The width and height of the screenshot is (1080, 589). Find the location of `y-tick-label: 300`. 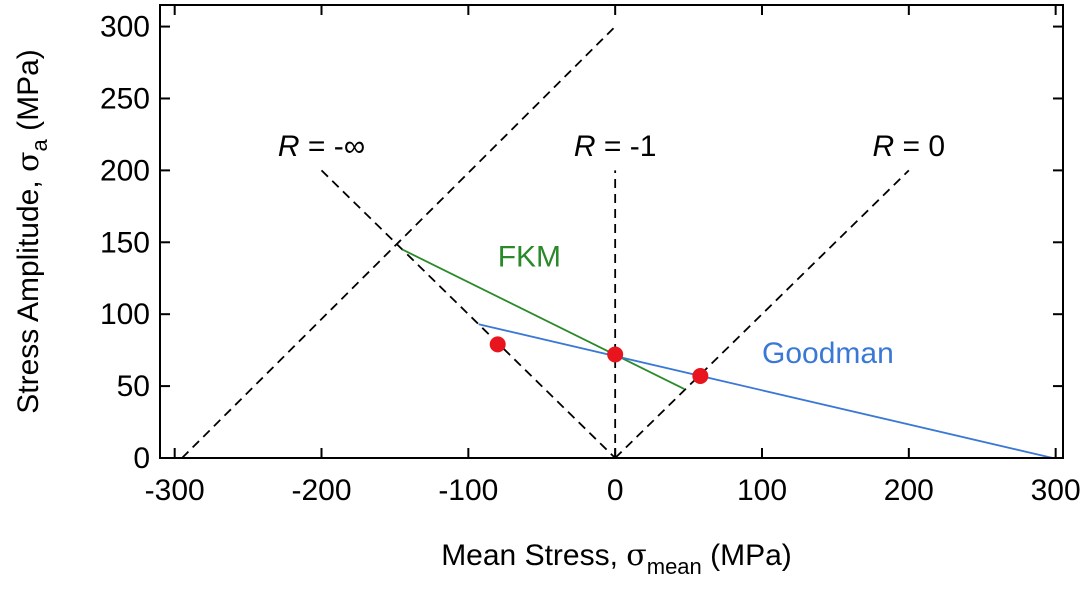

y-tick-label: 300 is located at coordinates (125, 27).